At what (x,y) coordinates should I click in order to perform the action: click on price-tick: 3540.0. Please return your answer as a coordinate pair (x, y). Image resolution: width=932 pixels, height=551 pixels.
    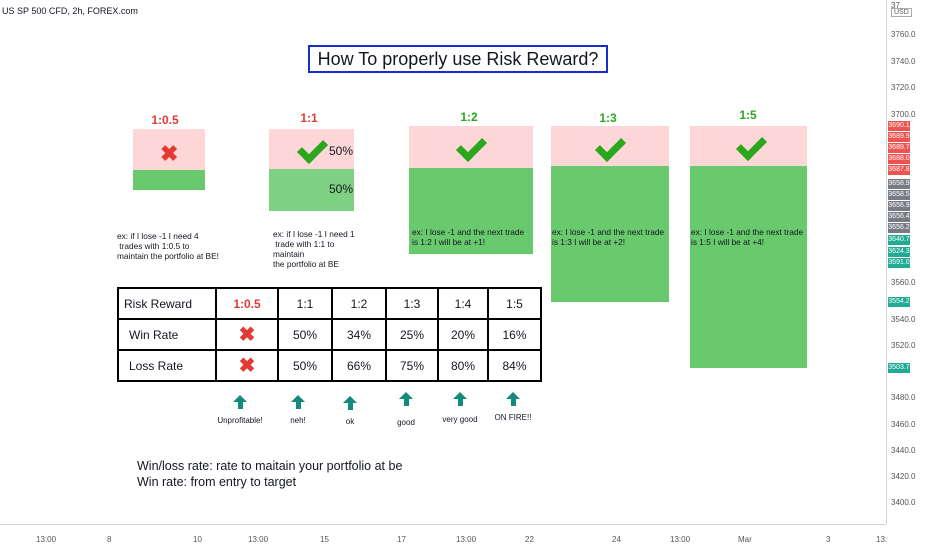
    Looking at the image, I should click on (903, 319).